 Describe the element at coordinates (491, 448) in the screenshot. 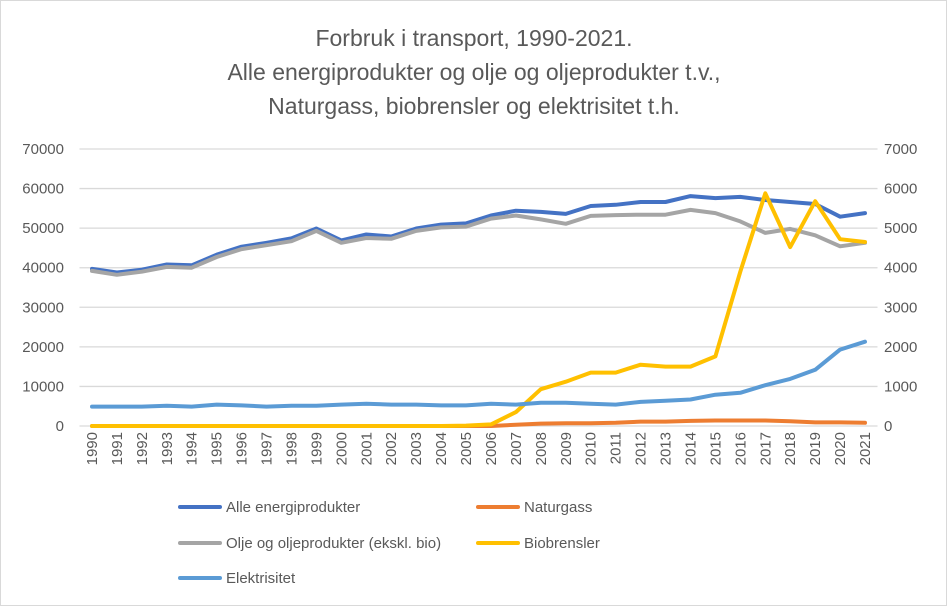

I see `x-tick-label: 2006` at that location.